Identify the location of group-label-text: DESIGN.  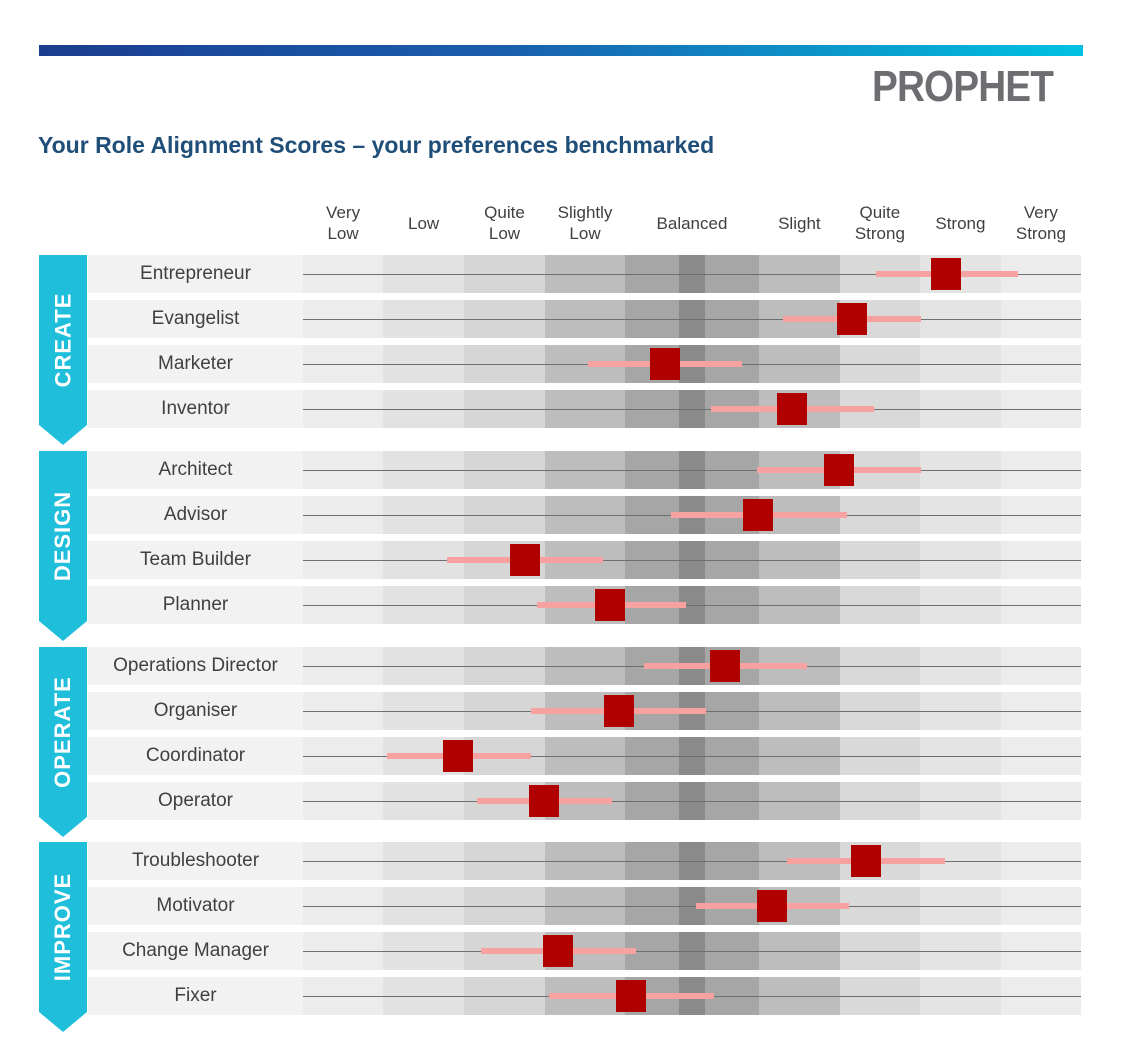
(63, 536).